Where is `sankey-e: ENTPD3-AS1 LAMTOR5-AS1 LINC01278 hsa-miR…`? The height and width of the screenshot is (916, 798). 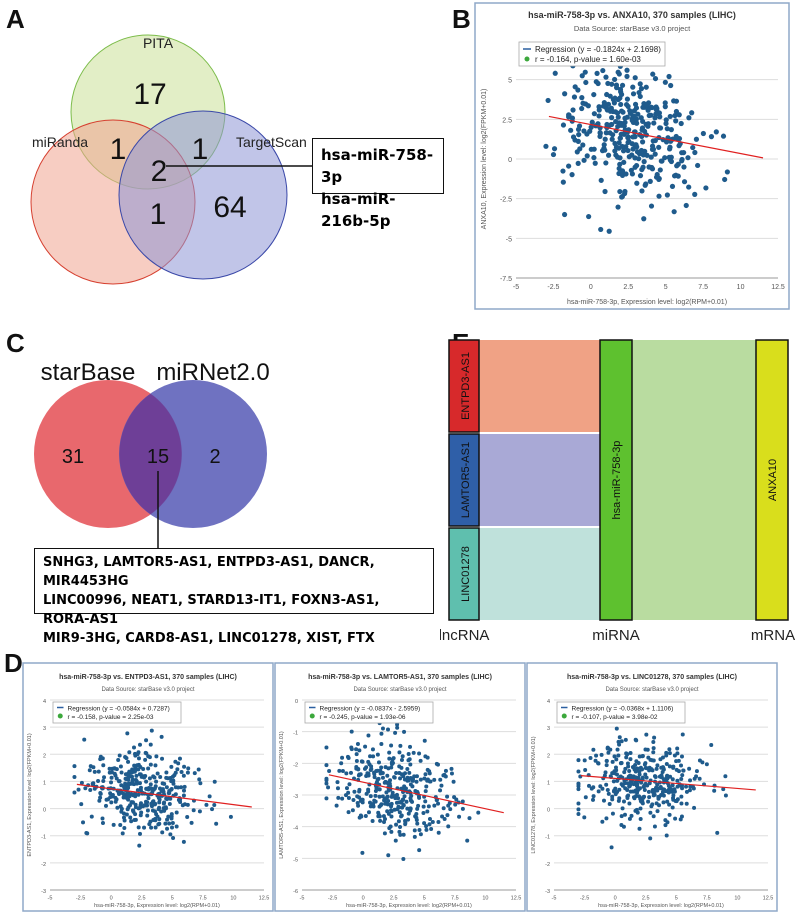
sankey-e: ENTPD3-AS1 LAMTOR5-AS1 LINC01278 hsa-miR… is located at coordinates (617, 491).